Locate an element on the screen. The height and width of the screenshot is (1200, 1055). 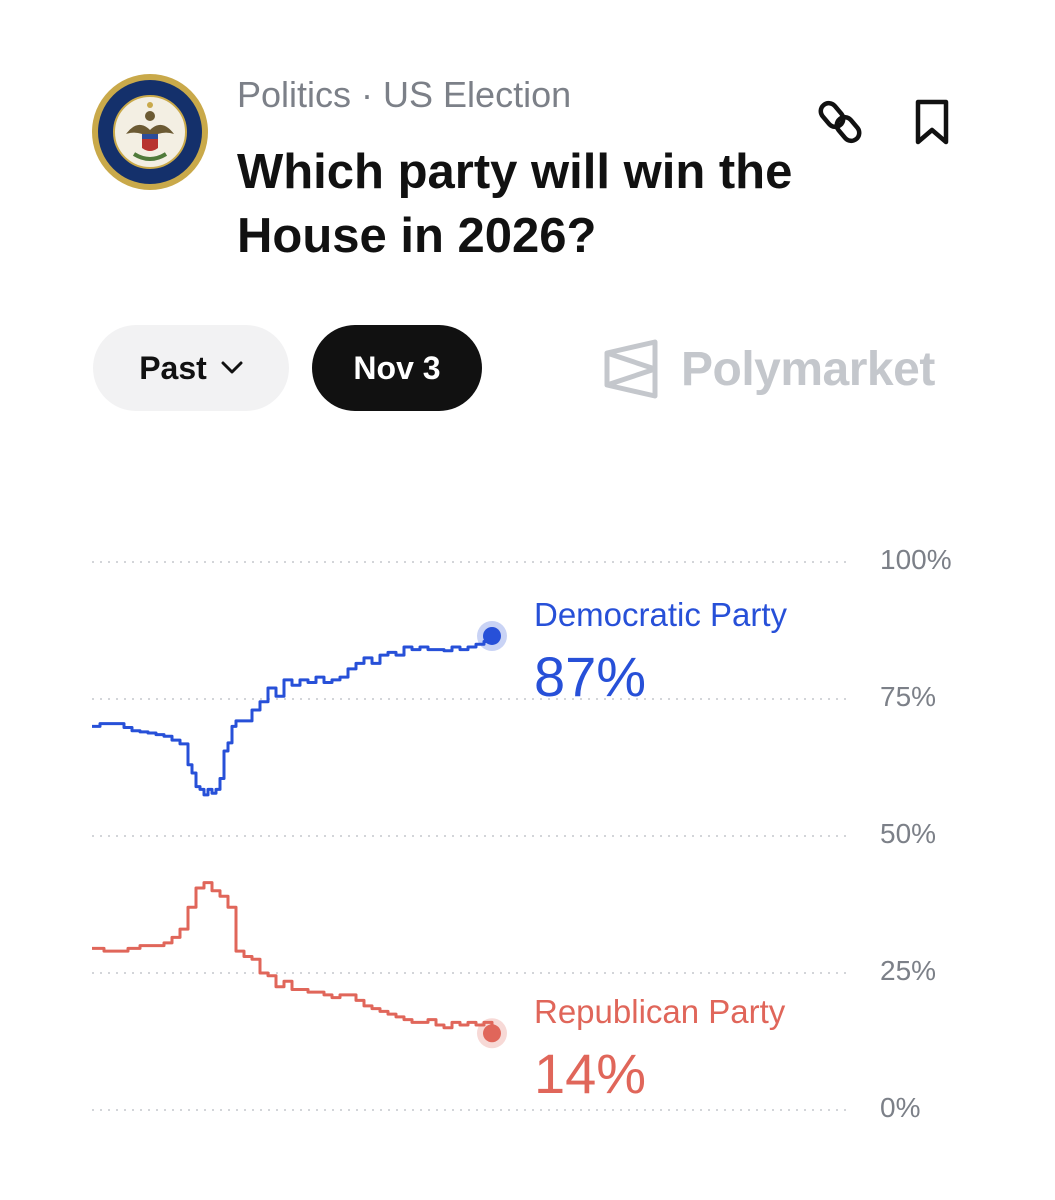
endpoint-dot-democratic is located at coordinates (492, 635).